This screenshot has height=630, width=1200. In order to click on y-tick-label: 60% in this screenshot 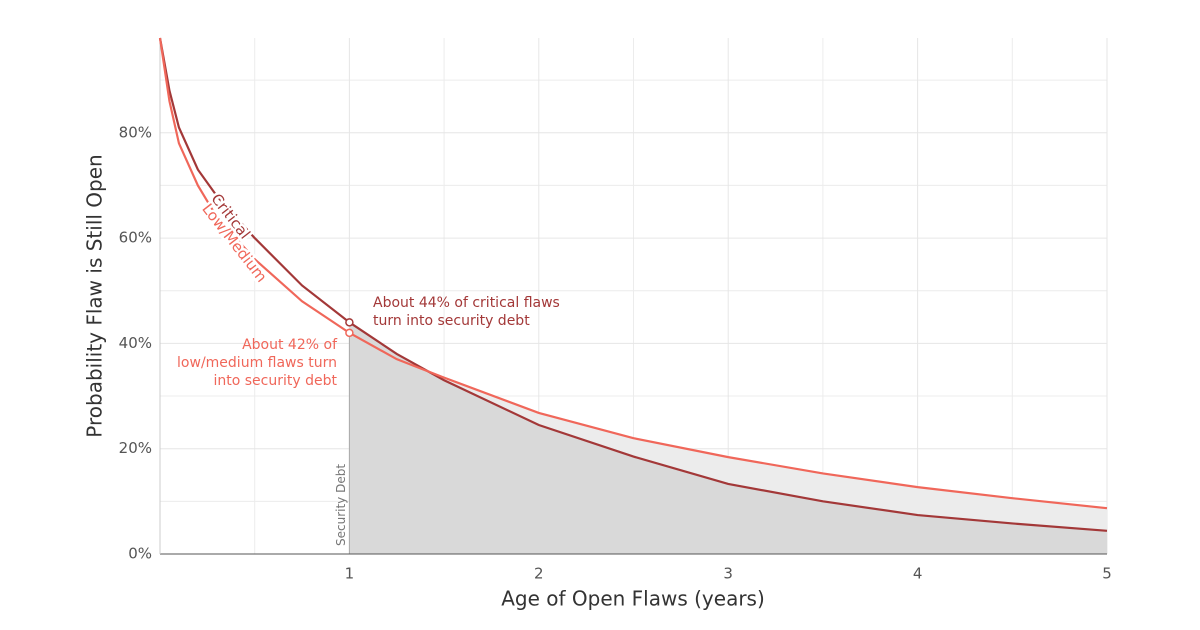, I will do `click(135, 238)`.